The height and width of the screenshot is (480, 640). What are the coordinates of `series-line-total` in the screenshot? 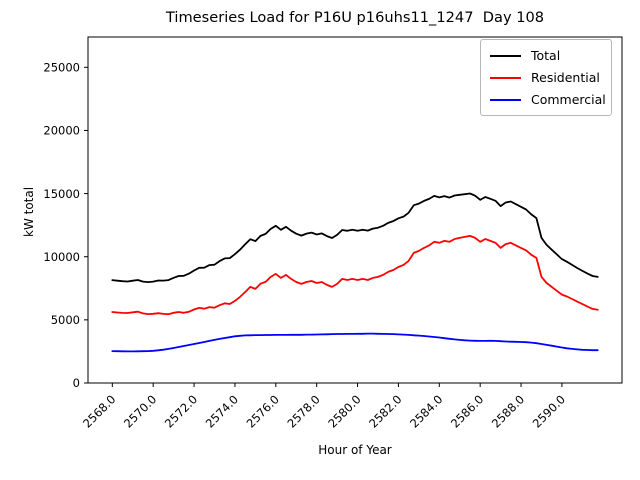 It's located at (355, 238).